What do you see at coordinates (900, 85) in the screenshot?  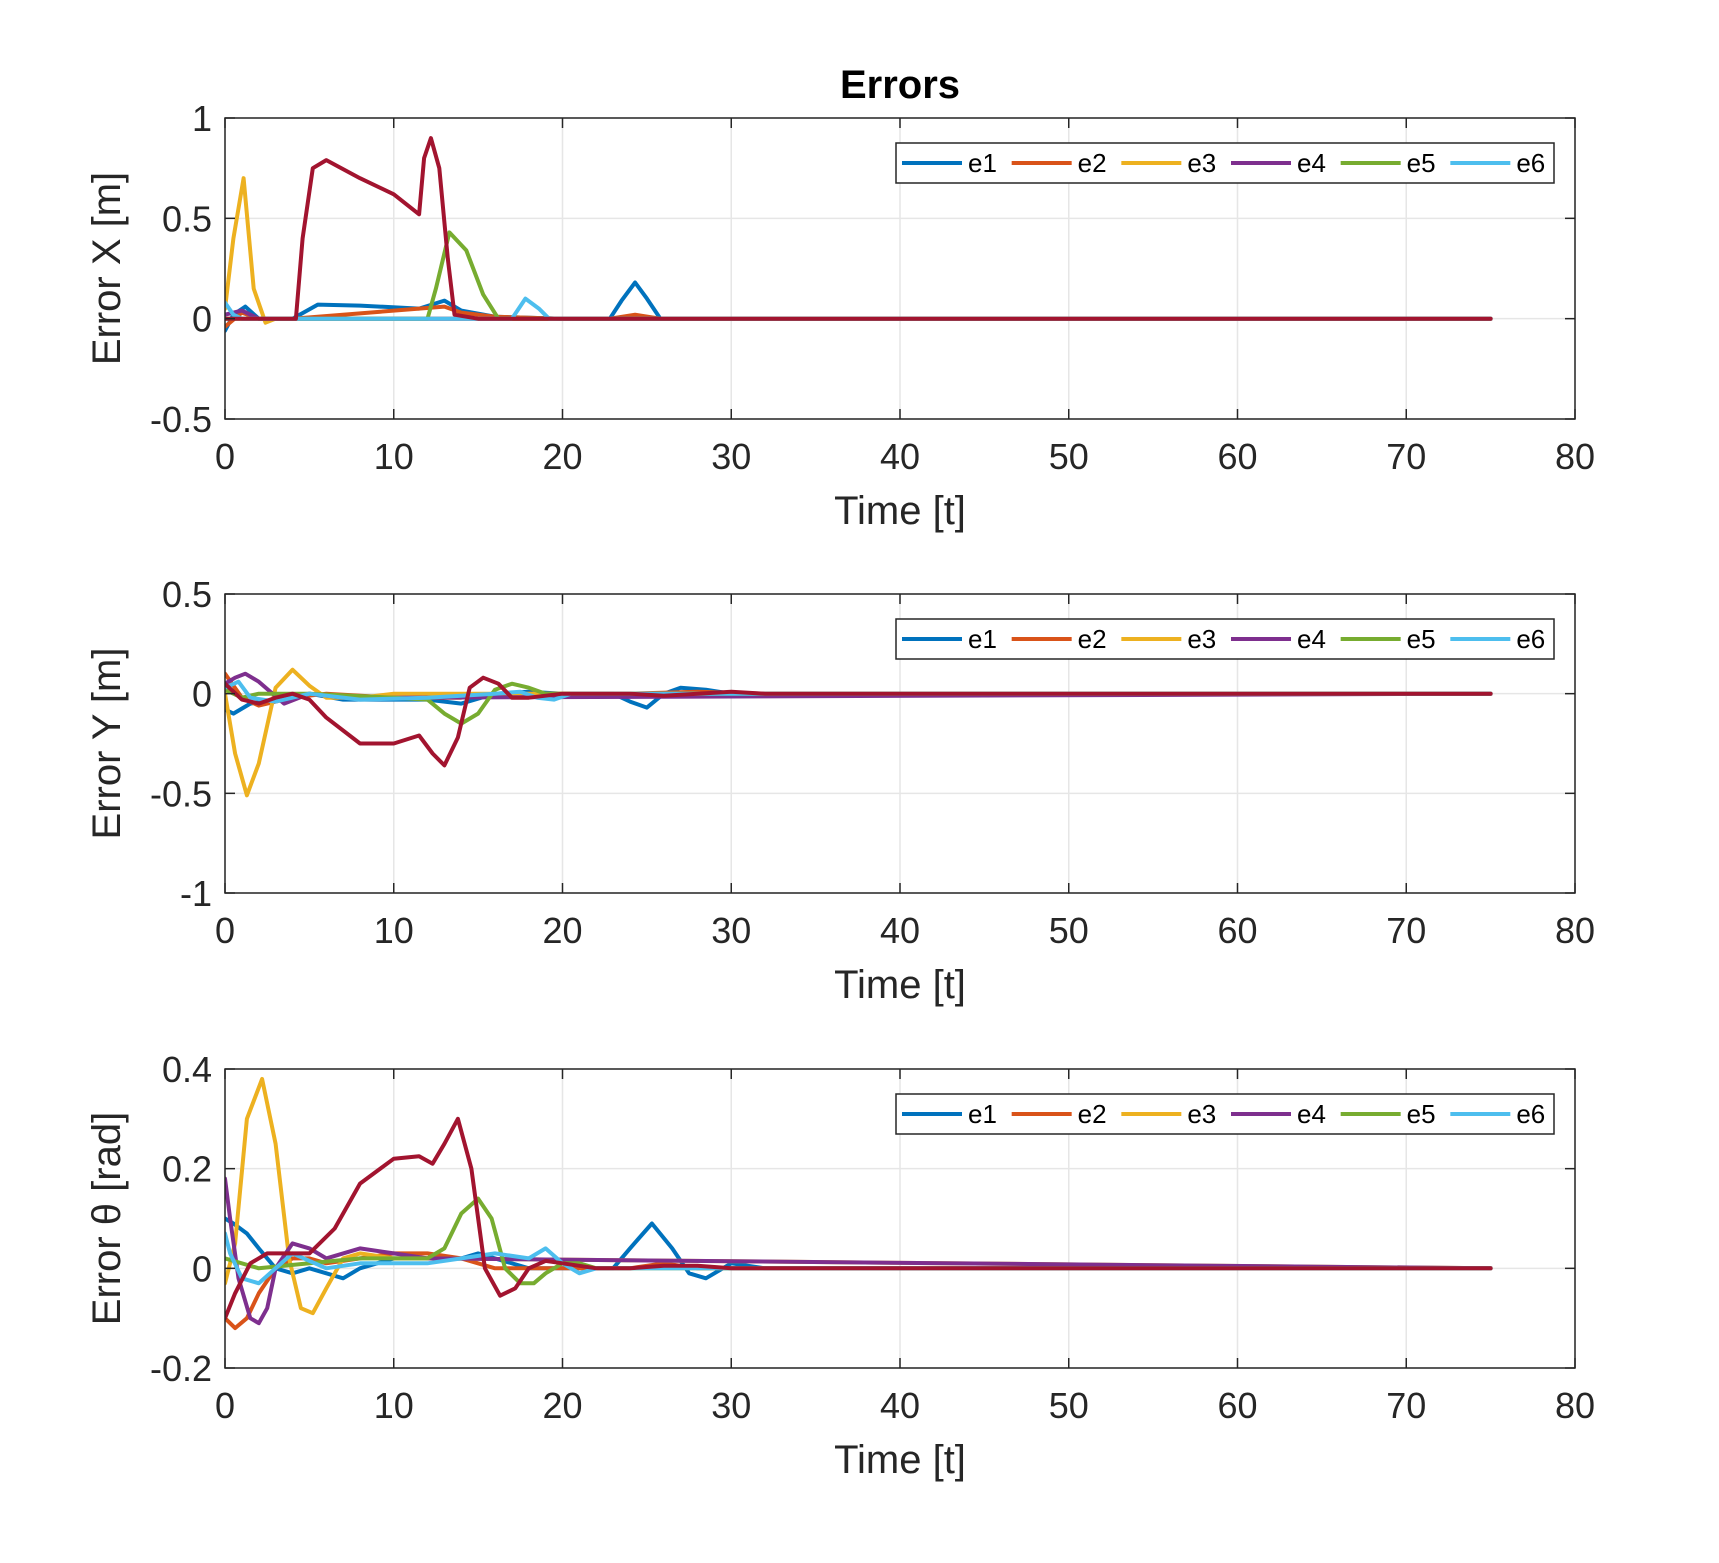 I see `figure-title: Errors` at bounding box center [900, 85].